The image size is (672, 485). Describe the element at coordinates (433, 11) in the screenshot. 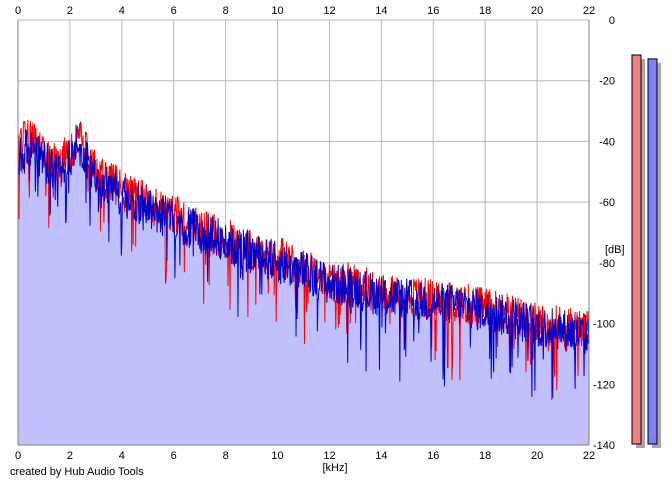

I see `x-tick-label-top: 16` at that location.